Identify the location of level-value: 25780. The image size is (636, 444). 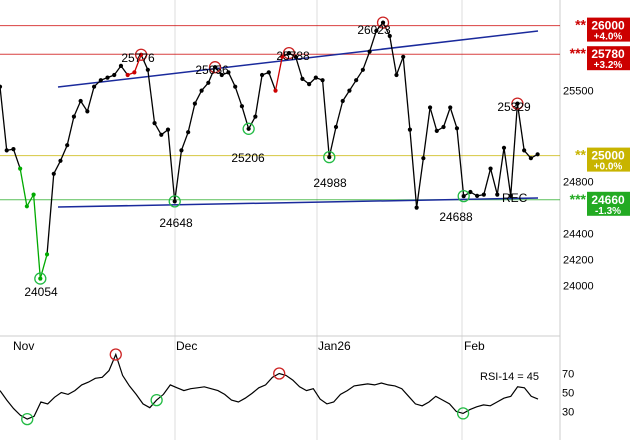
(608, 54).